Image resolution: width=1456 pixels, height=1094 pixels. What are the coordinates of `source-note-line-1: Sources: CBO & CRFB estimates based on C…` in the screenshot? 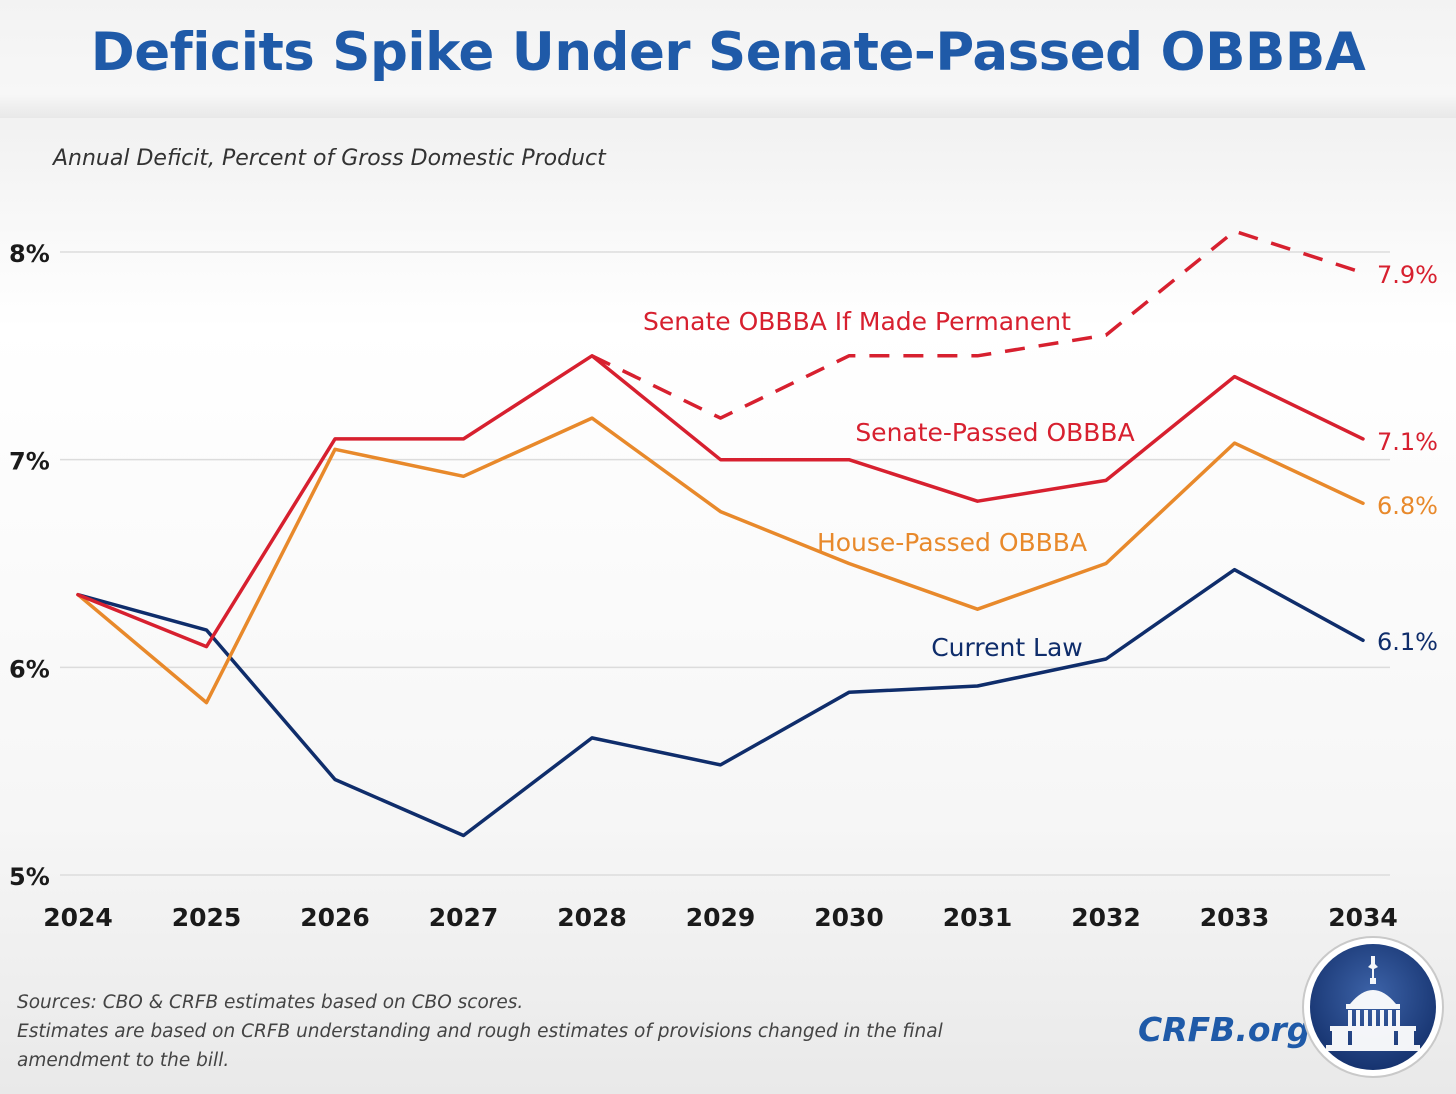 It's located at (270, 1002).